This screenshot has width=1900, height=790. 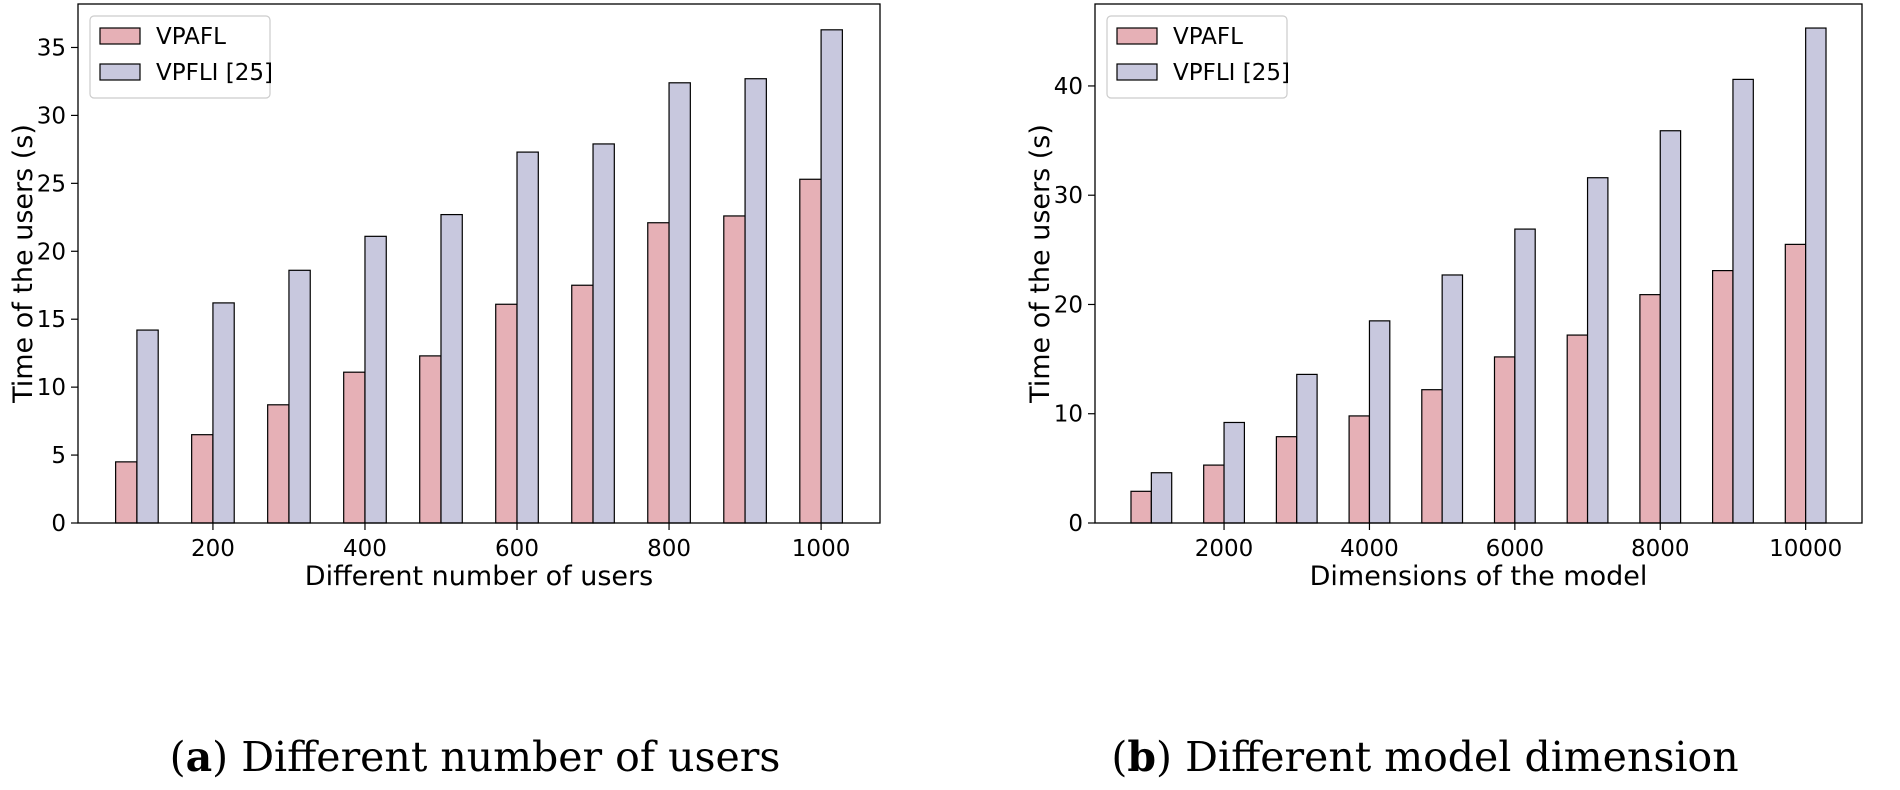 I want to click on bar-vpfli-2000, so click(x=1234, y=472).